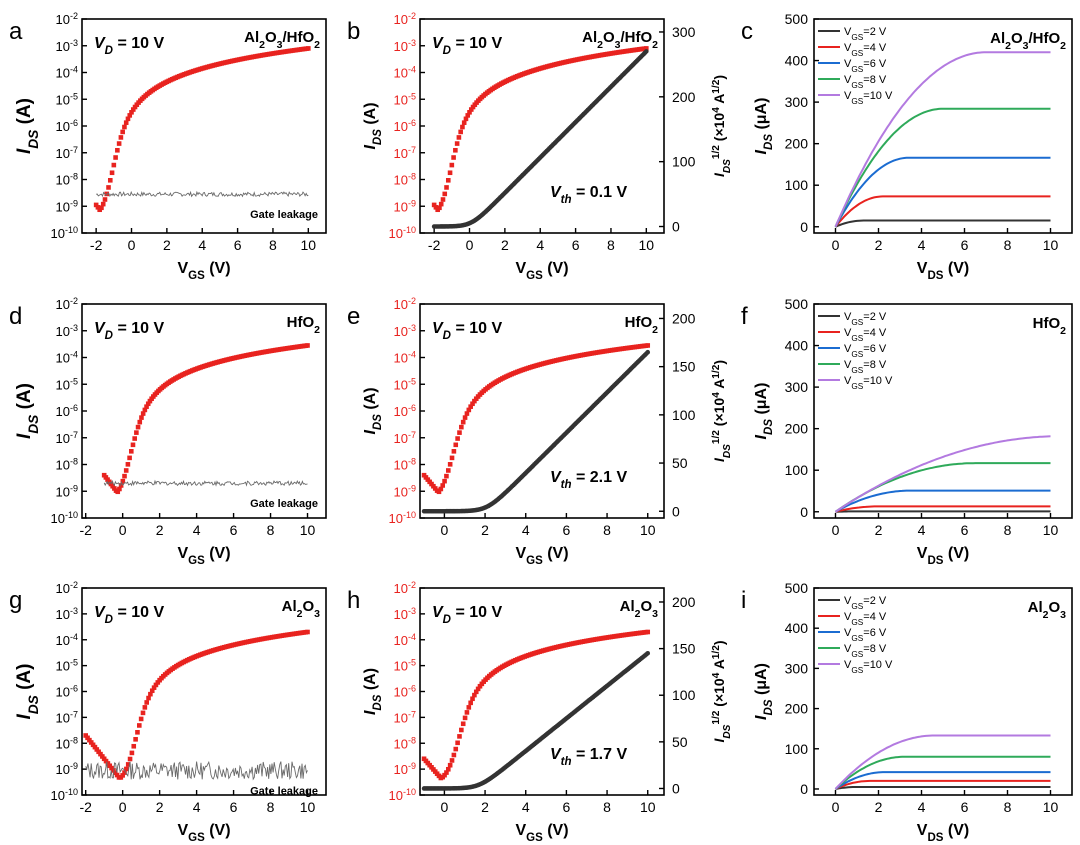 This screenshot has width=1080, height=845. Describe the element at coordinates (865, 50) in the screenshot. I see `legend-entry: VGS=4 V` at that location.